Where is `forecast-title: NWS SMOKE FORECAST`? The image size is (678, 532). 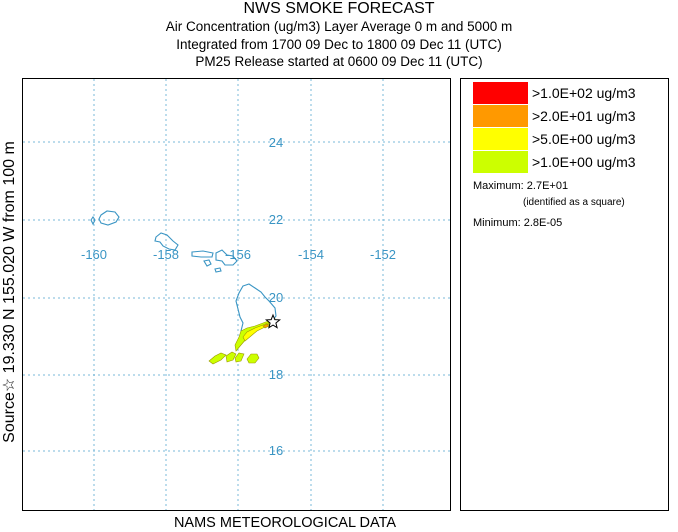 forecast-title: NWS SMOKE FORECAST is located at coordinates (339, 8).